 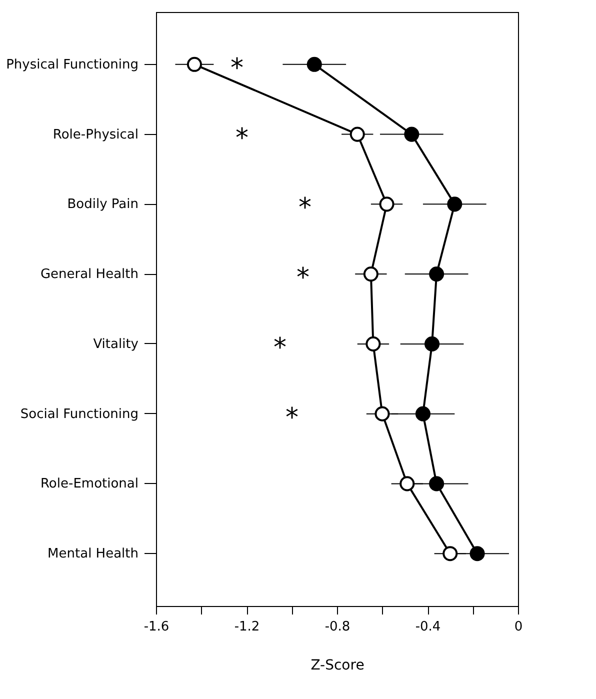 What do you see at coordinates (337, 666) in the screenshot?
I see `x-axis-title: Z-Score` at bounding box center [337, 666].